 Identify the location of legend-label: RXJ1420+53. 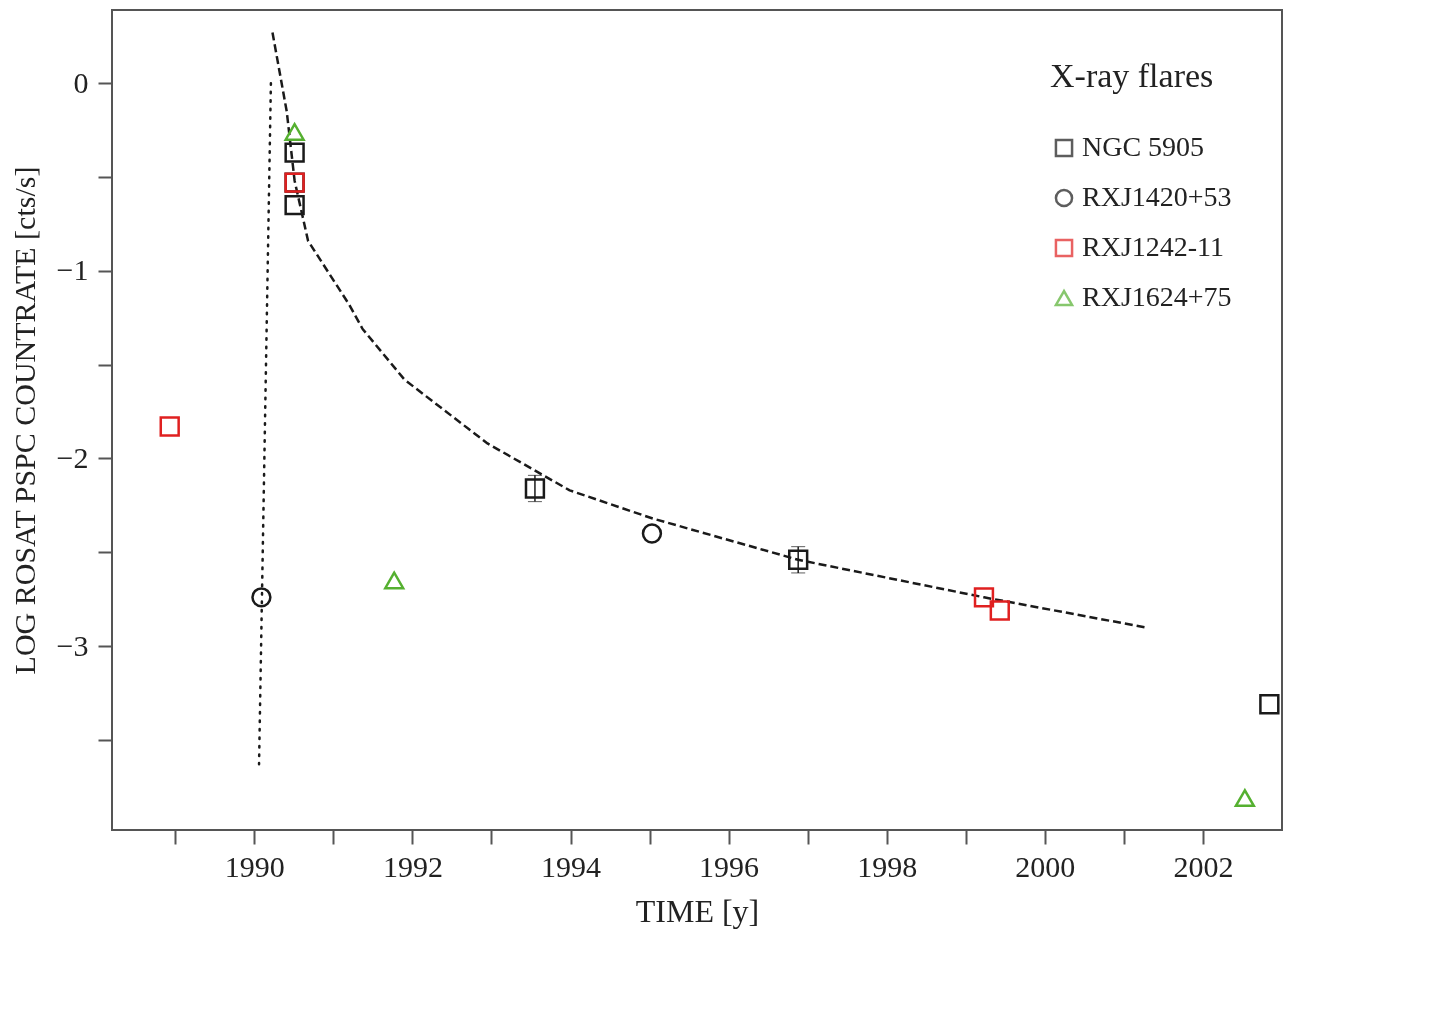
(1157, 196).